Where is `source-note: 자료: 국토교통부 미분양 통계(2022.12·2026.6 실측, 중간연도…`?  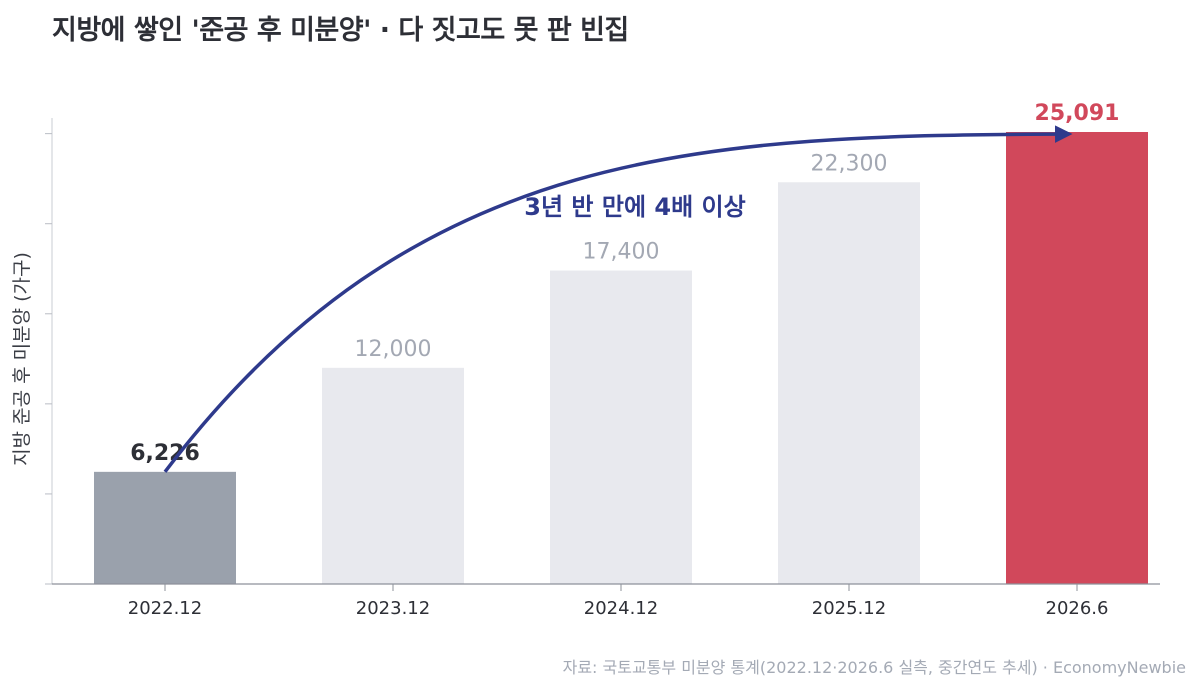
source-note: 자료: 국토교통부 미분양 통계(2022.12·2026.6 실측, 중간연도… is located at coordinates (874, 667).